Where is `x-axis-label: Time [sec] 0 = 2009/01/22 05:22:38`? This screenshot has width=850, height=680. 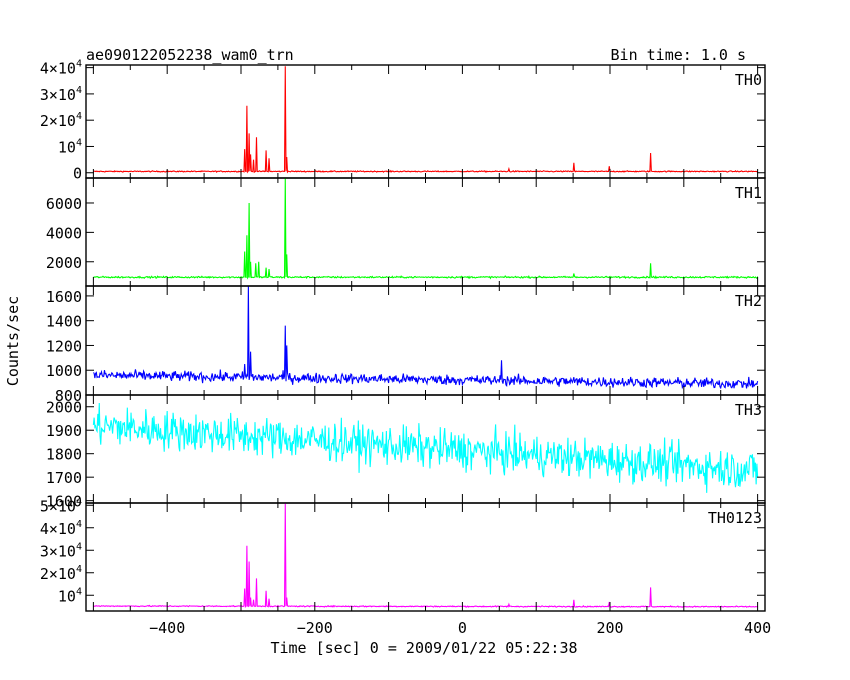
x-axis-label: Time [sec] 0 = 2009/01/22 05:22:38 is located at coordinates (423, 648).